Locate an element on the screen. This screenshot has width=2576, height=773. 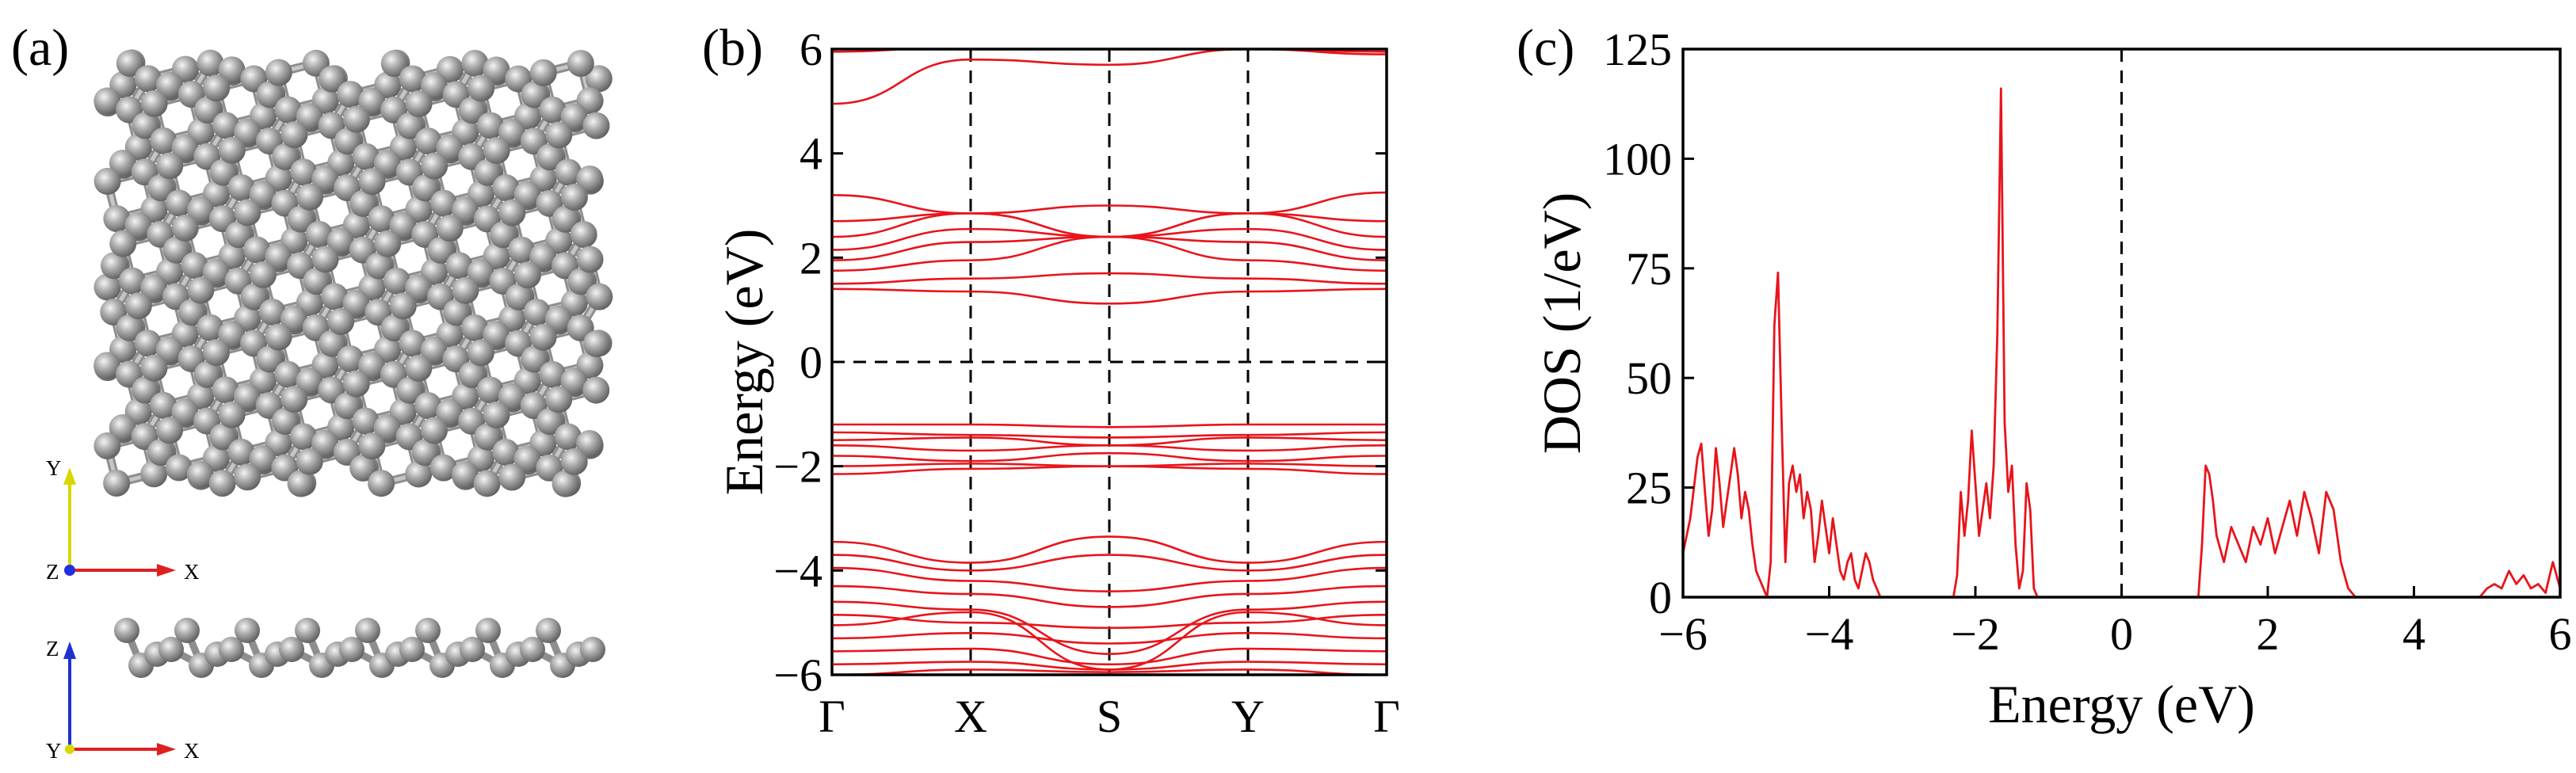
dos-xtick-label-3: 0 is located at coordinates (2121, 634).